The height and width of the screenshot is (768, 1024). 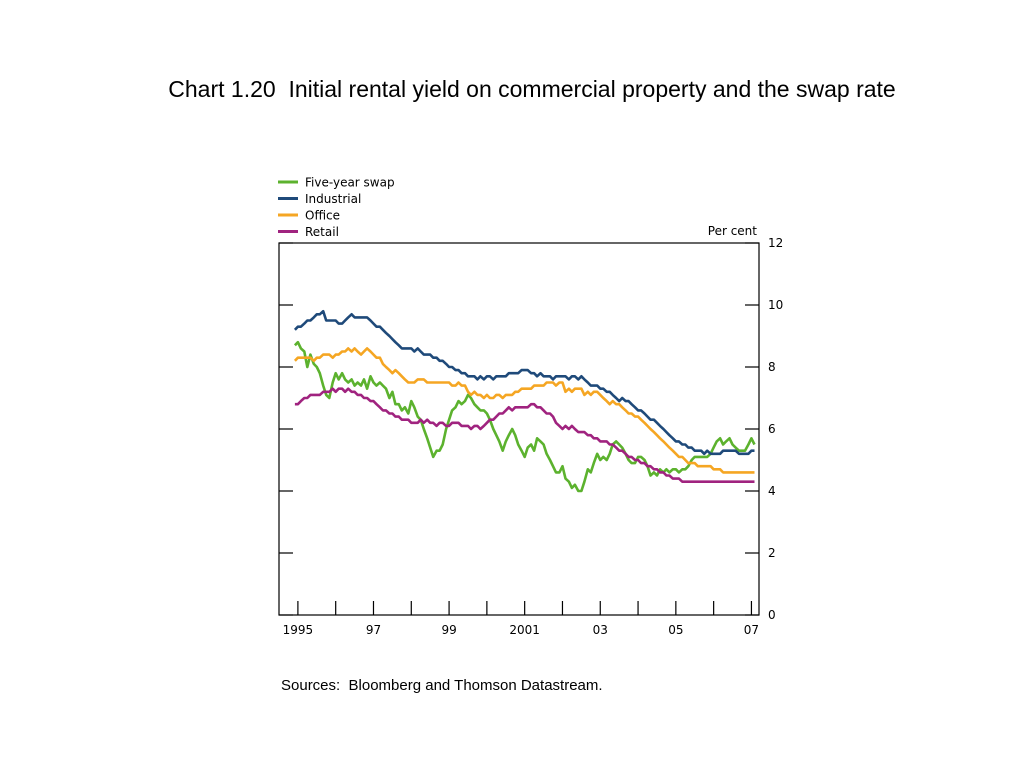 I want to click on series-lines, so click(x=524, y=401).